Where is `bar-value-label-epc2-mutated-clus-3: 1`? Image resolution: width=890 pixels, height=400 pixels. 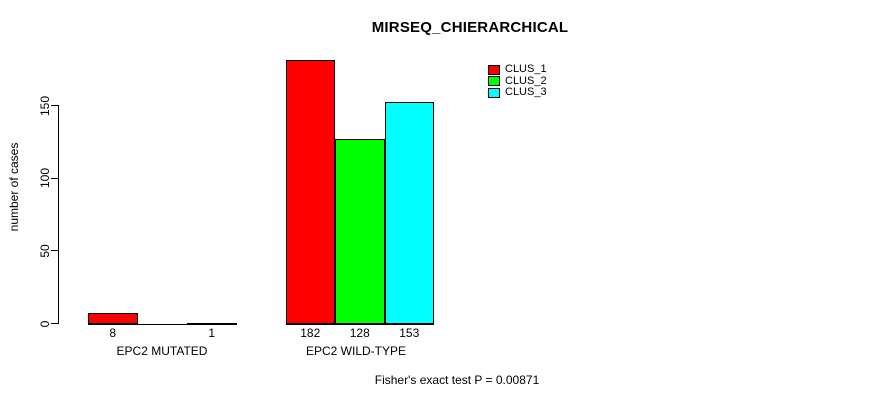 bar-value-label-epc2-mutated-clus-3: 1 is located at coordinates (212, 333).